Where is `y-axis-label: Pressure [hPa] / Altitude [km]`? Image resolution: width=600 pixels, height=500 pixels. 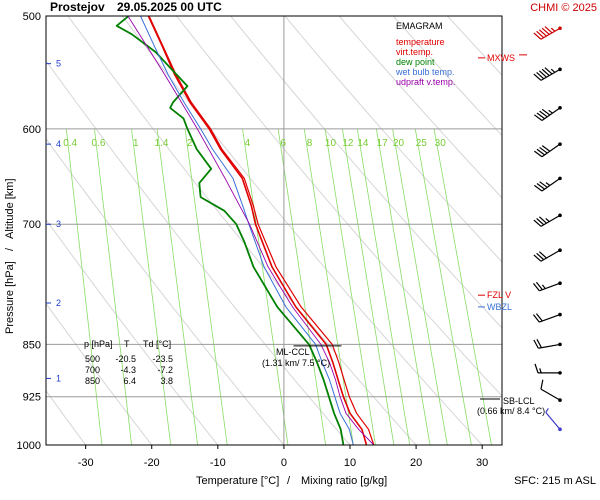 y-axis-label: Pressure [hPa] / Altitude [km] is located at coordinates (10, 256).